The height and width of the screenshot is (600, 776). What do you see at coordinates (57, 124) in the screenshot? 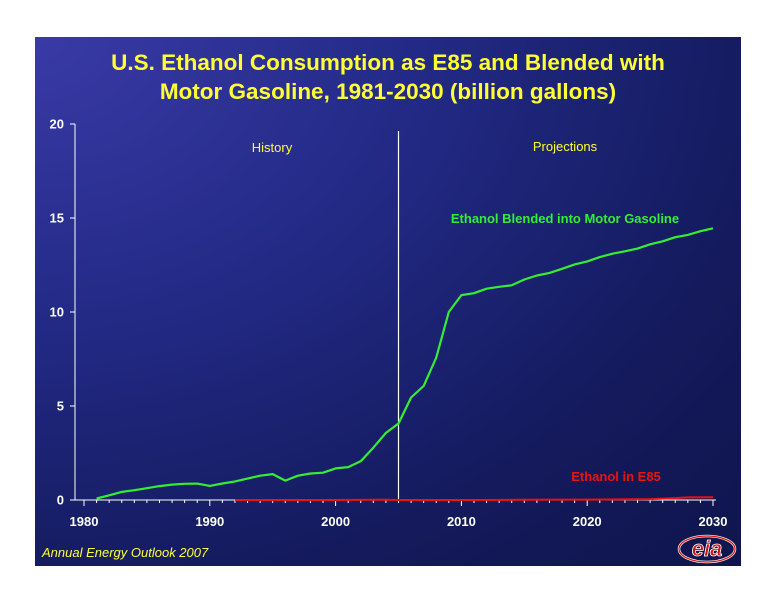
I see `y-tick-label: 20` at bounding box center [57, 124].